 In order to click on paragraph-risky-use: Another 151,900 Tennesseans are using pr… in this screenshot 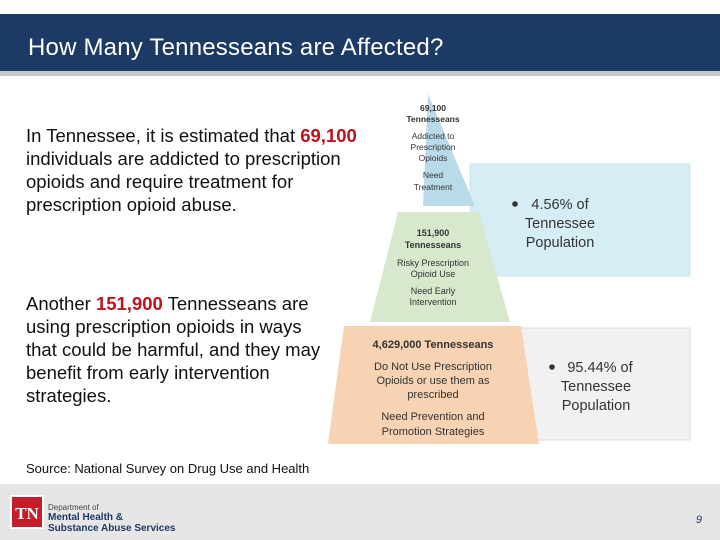, I will do `click(176, 349)`.